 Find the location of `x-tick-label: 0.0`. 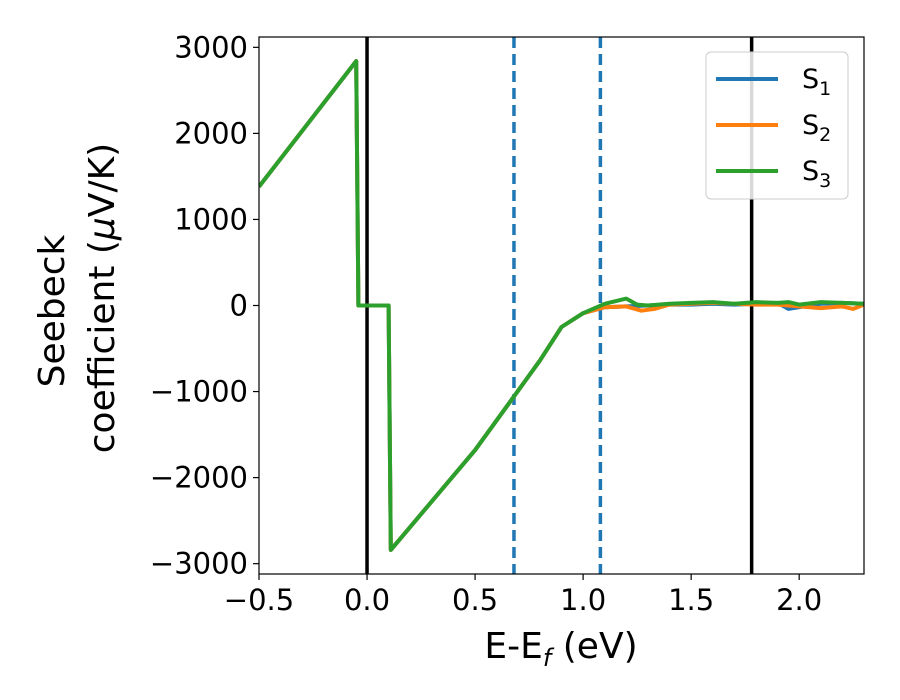

x-tick-label: 0.0 is located at coordinates (367, 600).